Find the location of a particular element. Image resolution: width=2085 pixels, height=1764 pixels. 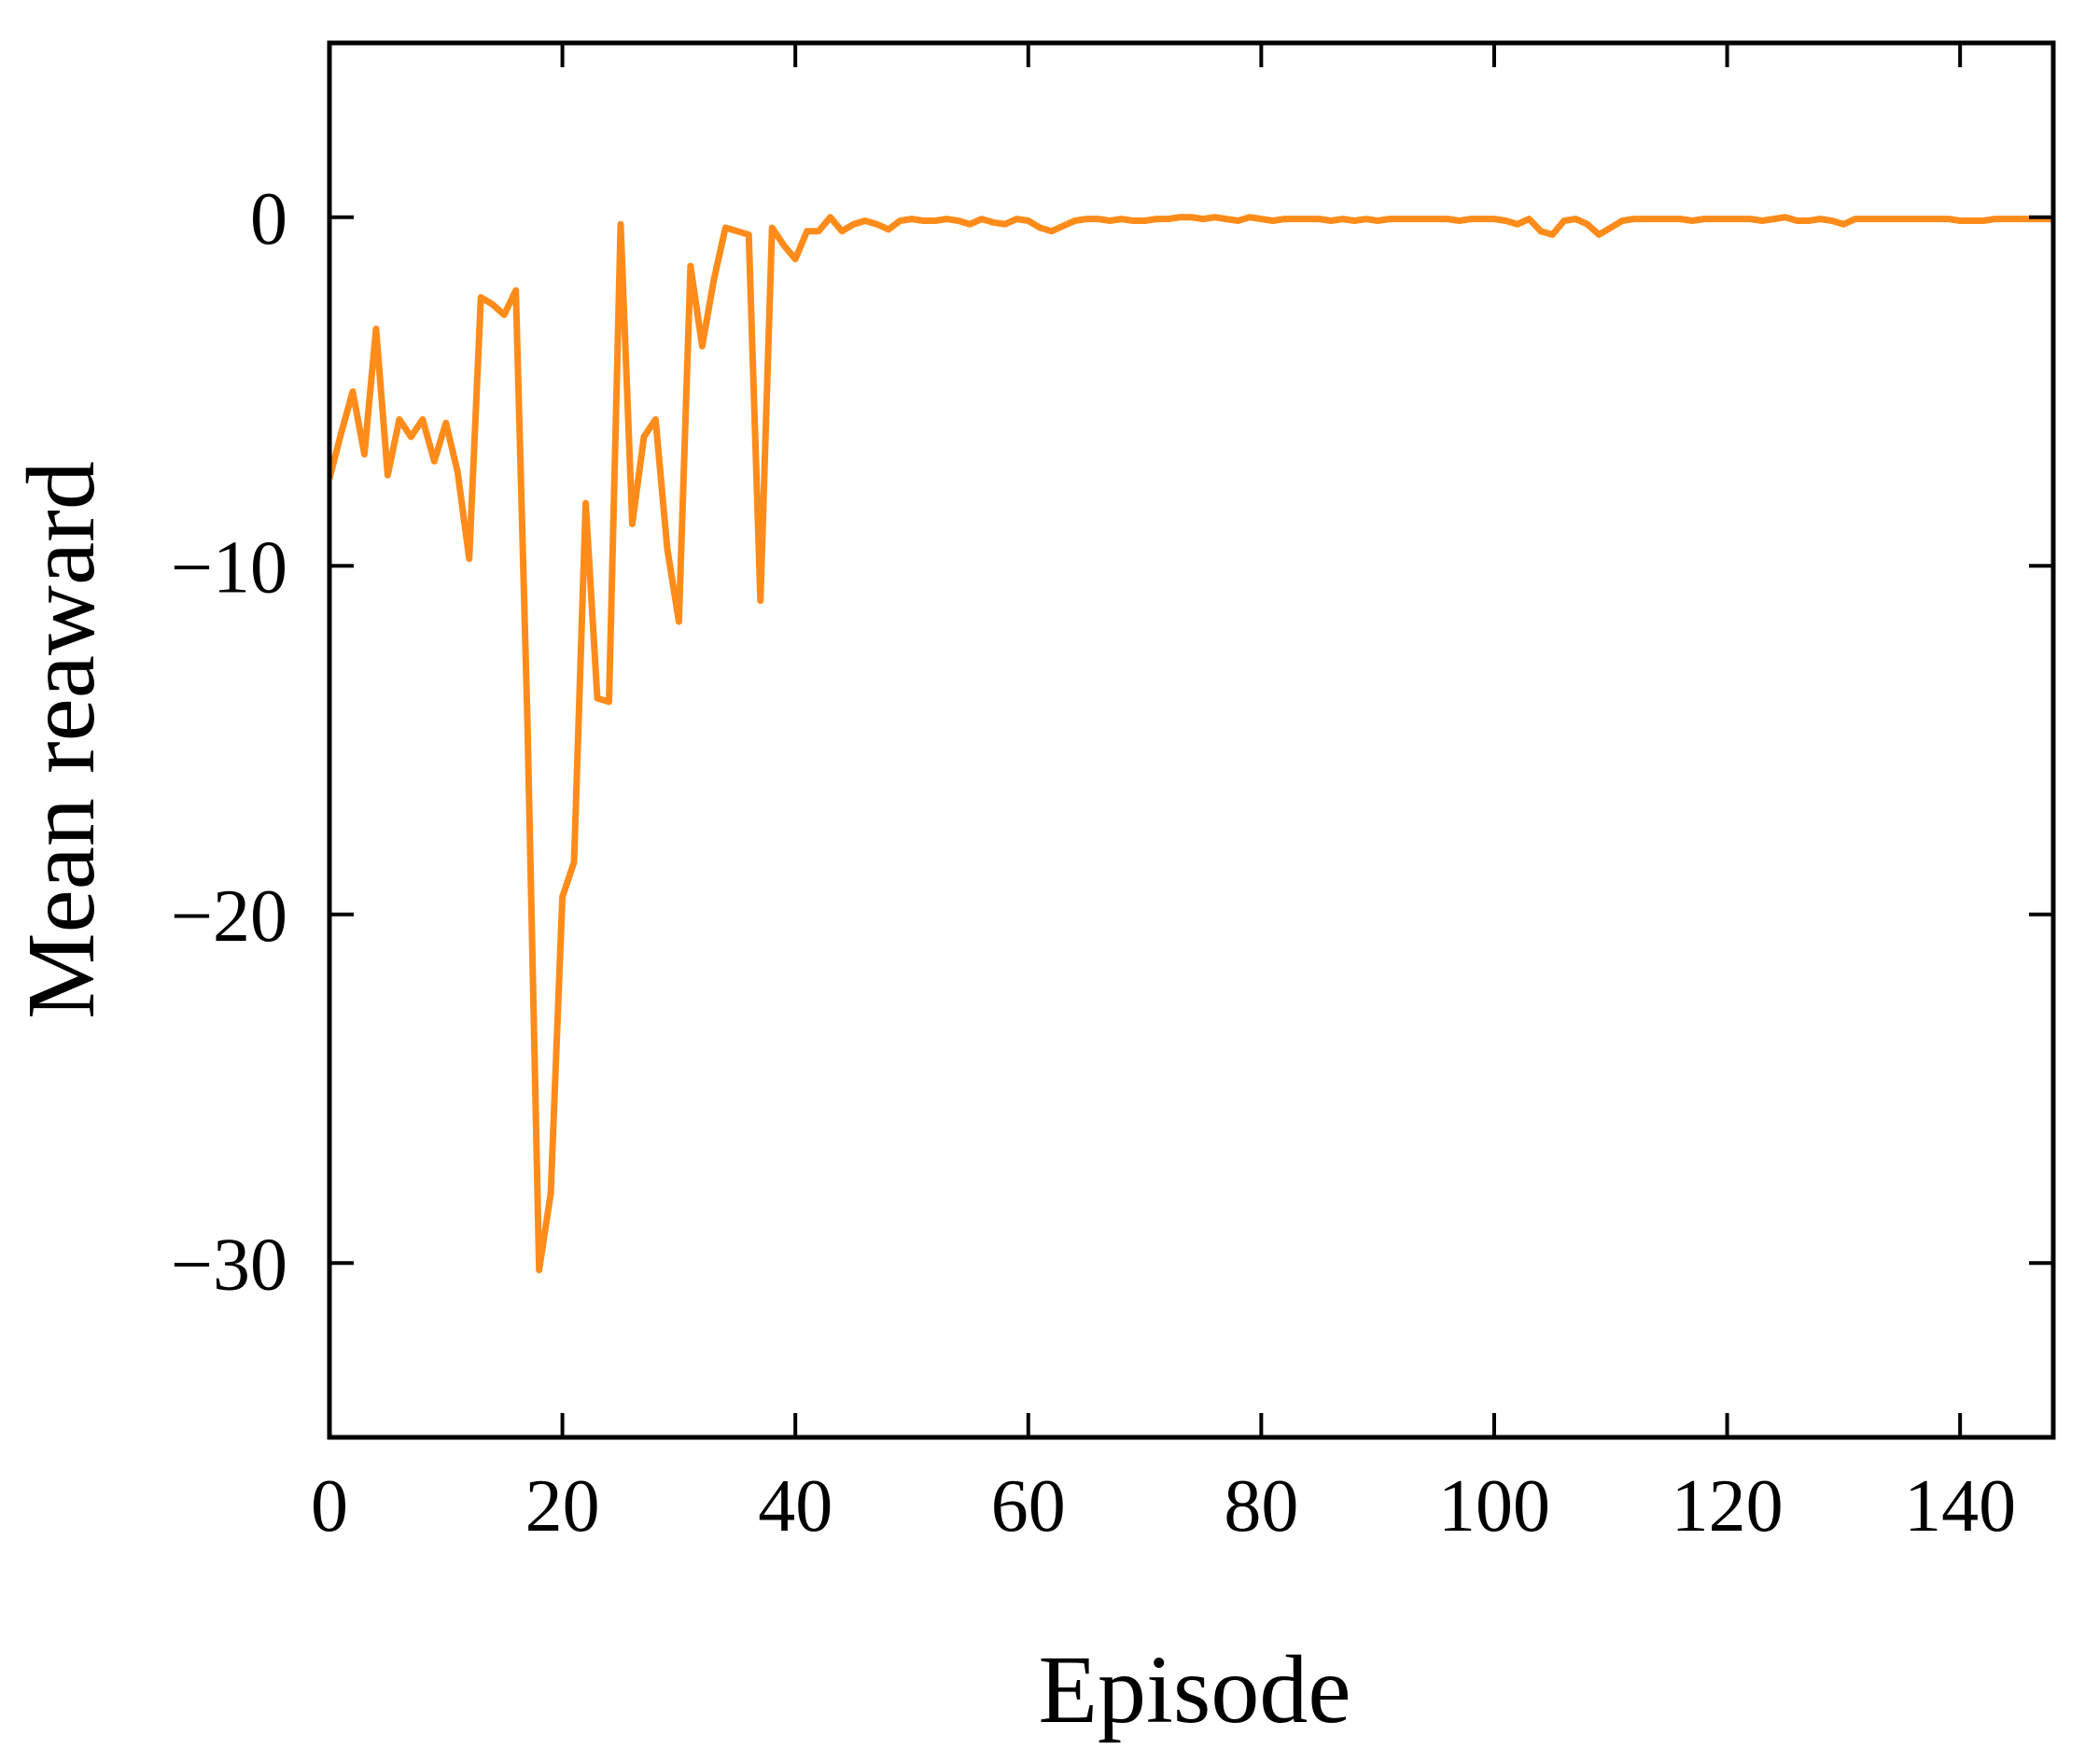

x-tick-label: 40 is located at coordinates (795, 1506).